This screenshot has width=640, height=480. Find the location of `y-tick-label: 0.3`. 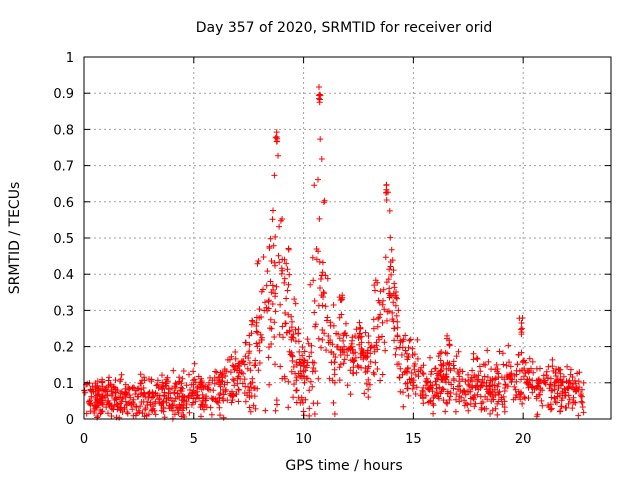

y-tick-label: 0.3 is located at coordinates (63, 311).